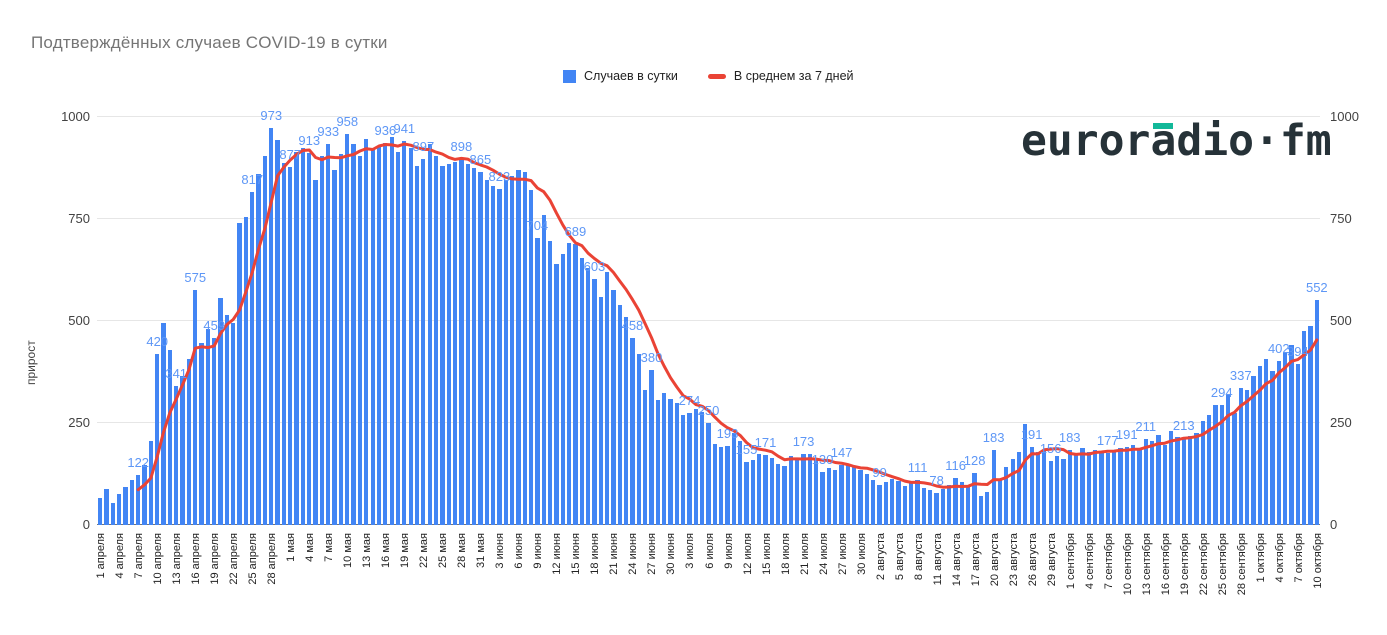 This screenshot has width=1387, height=635. I want to click on legend-item-daily-cases: Случаев в сутки, so click(620, 76).